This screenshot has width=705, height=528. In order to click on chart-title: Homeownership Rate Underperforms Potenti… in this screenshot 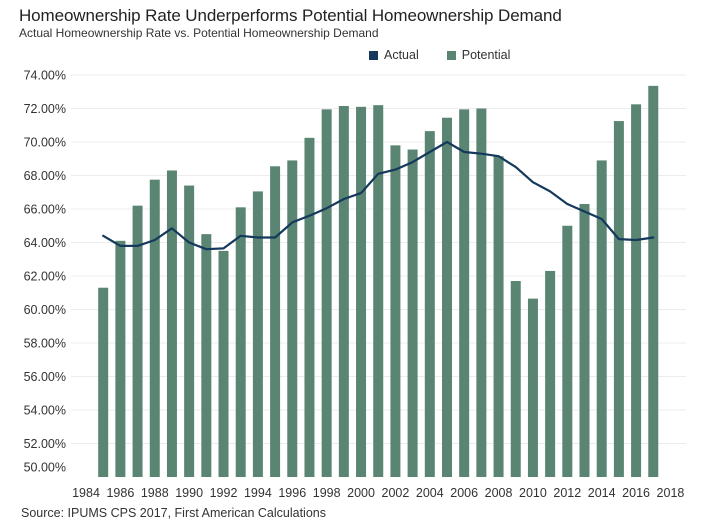, I will do `click(290, 15)`.